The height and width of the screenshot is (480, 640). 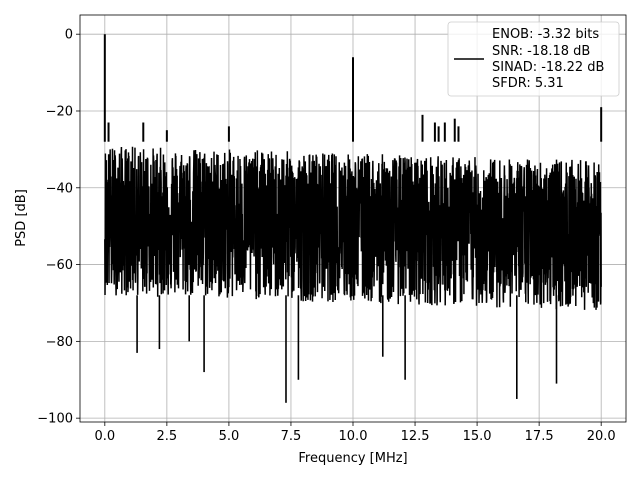 What do you see at coordinates (415, 436) in the screenshot?
I see `x-tick-label: 12.5` at bounding box center [415, 436].